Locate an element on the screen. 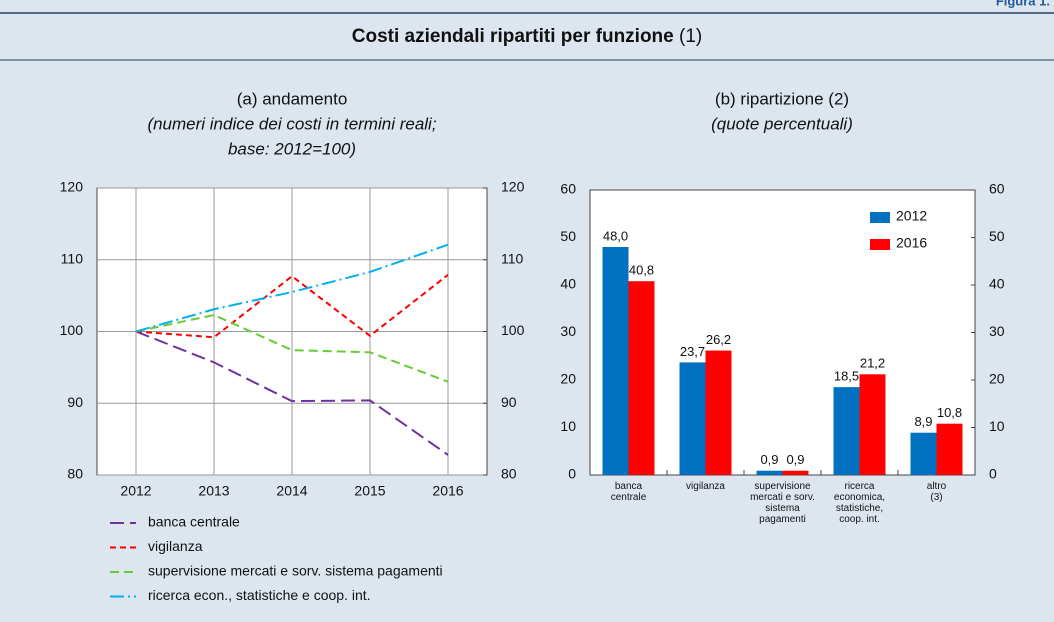 The height and width of the screenshot is (622, 1054). x-tick-label: 2013 is located at coordinates (213, 491).